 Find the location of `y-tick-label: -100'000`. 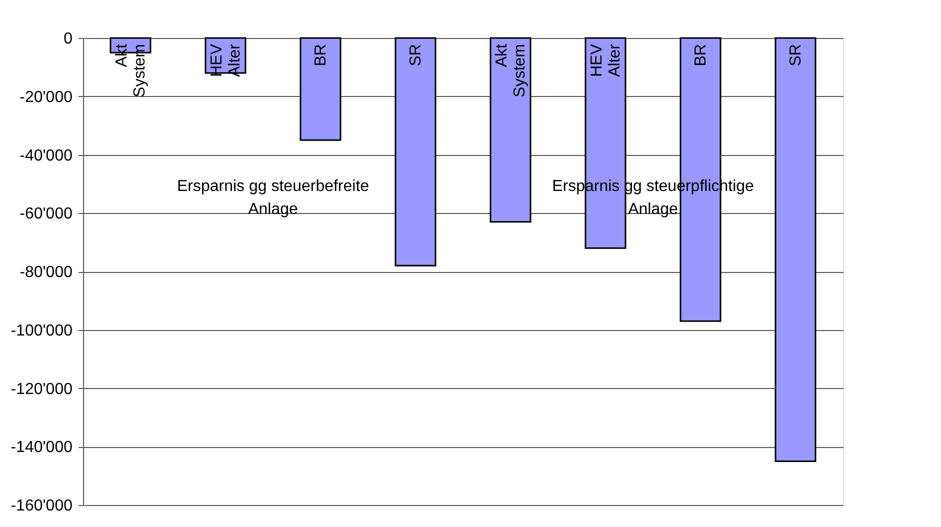

y-tick-label: -100'000 is located at coordinates (41, 331).